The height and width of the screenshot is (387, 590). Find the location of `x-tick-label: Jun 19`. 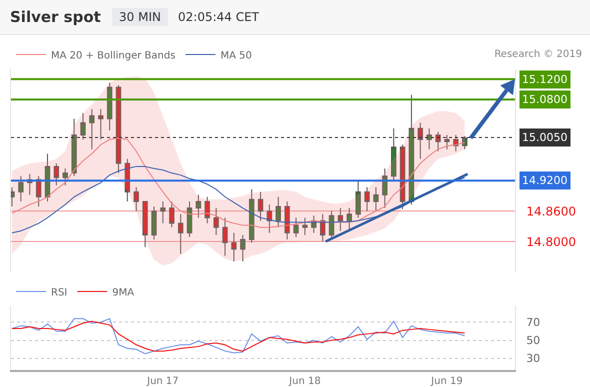

x-tick-label: Jun 19 is located at coordinates (446, 381).